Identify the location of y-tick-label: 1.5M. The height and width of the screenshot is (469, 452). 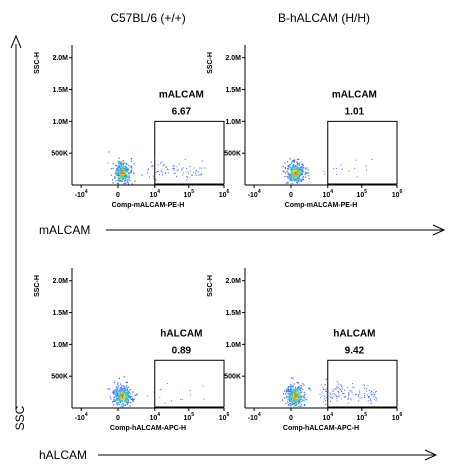
(233, 313).